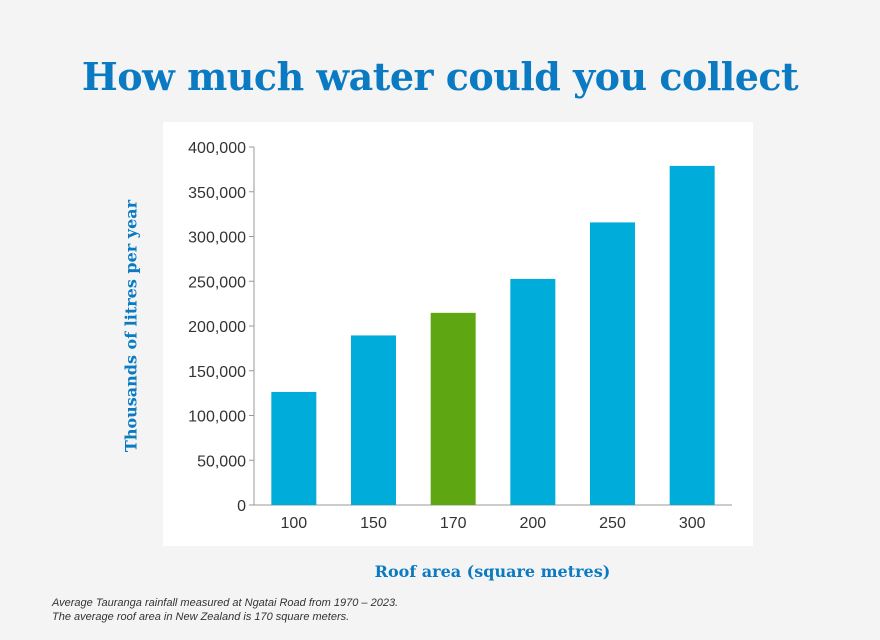 This screenshot has height=640, width=880. Describe the element at coordinates (612, 523) in the screenshot. I see `x-tick-label: 250` at that location.